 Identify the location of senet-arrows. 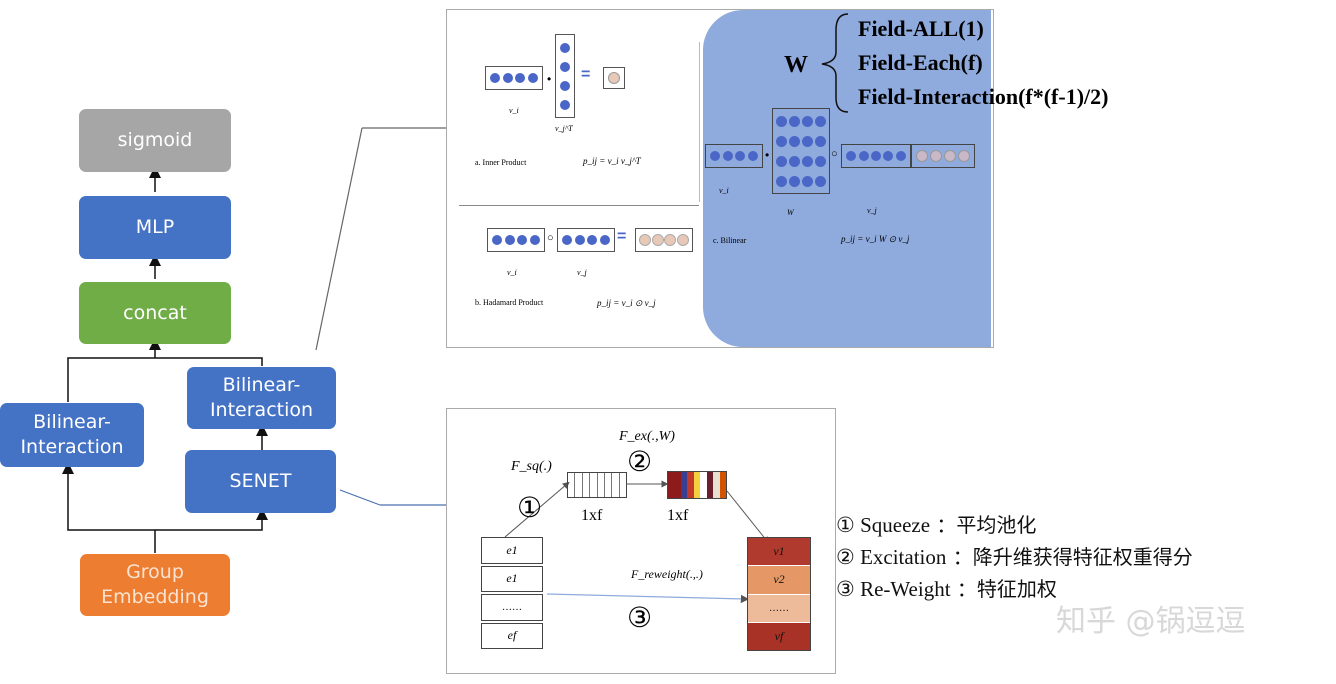
(637, 542).